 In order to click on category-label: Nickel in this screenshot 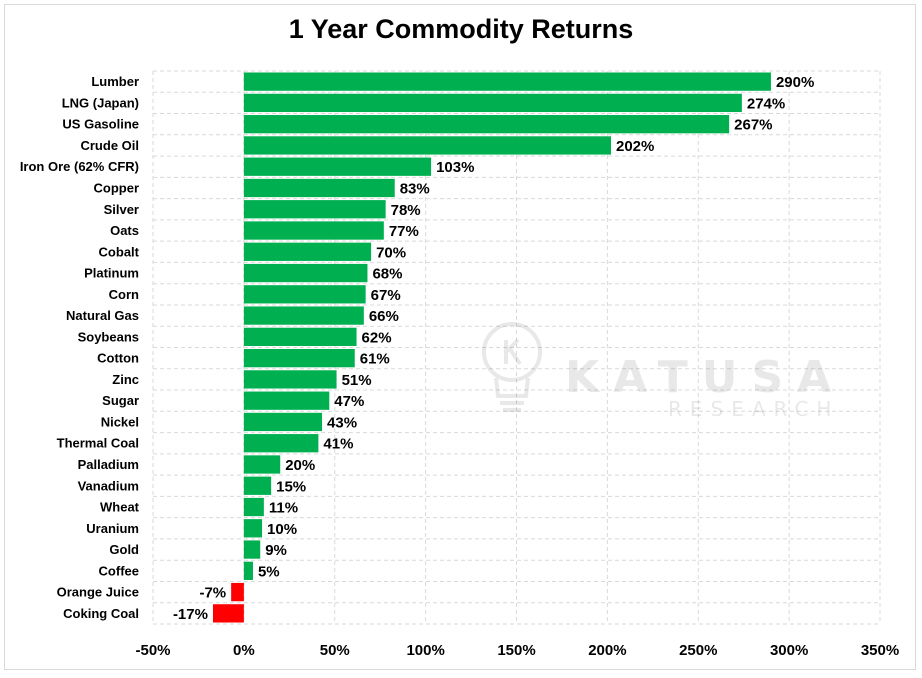, I will do `click(120, 421)`.